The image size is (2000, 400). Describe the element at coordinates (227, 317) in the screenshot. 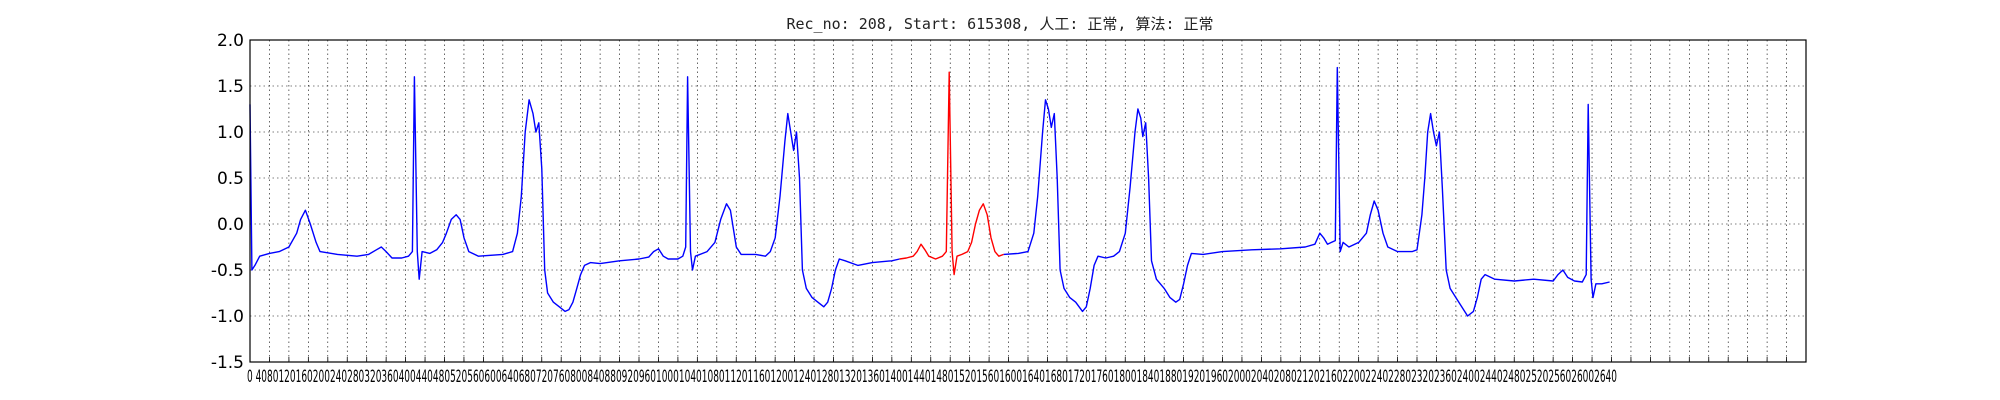

I see `y-tick-label: -1.0` at that location.